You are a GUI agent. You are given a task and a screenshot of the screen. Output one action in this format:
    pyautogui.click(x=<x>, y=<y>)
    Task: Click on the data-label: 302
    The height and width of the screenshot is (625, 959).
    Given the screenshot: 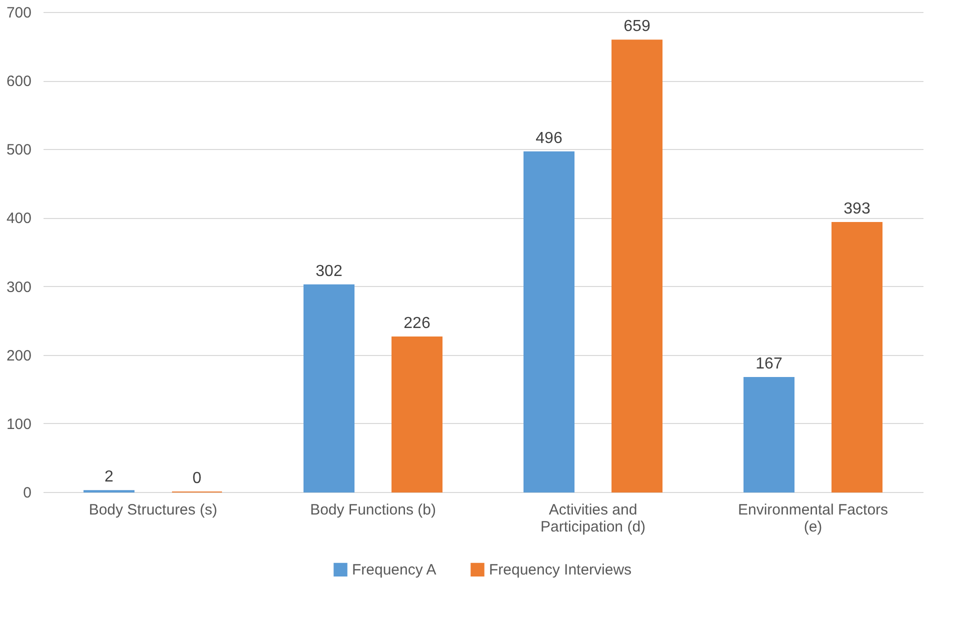 What is the action you would take?
    pyautogui.click(x=329, y=271)
    